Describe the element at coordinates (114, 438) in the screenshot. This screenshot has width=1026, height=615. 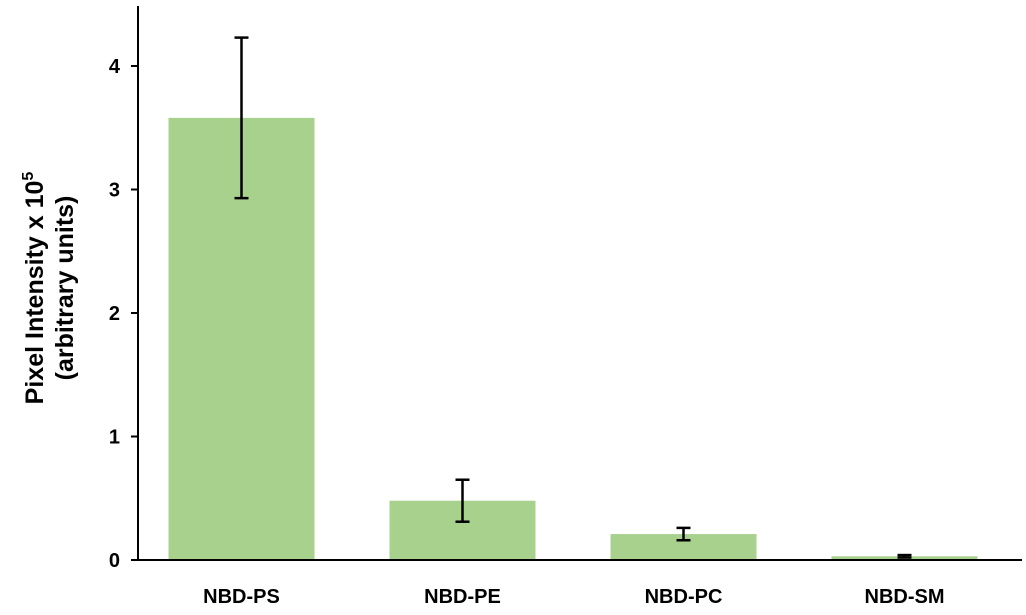
I see `y-tick-label: 1` at that location.